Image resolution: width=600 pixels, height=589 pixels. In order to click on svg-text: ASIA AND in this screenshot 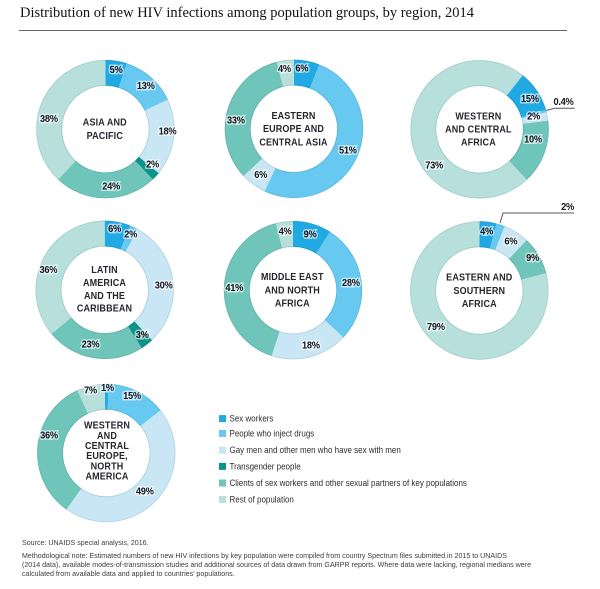, I will do `click(105, 123)`.